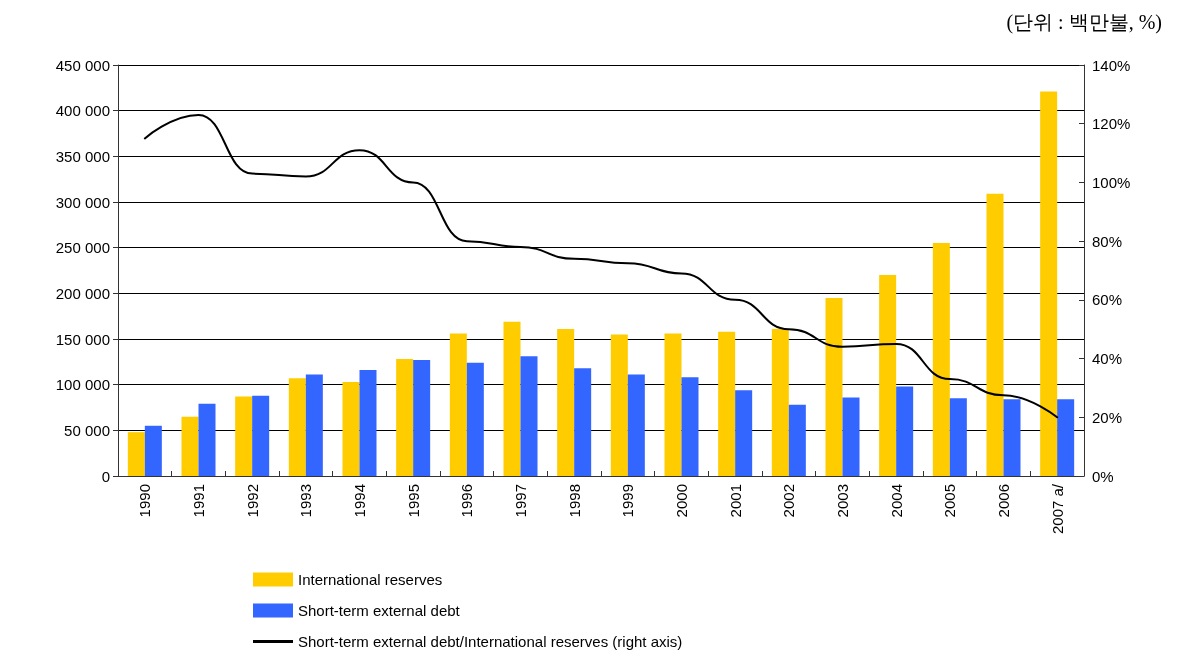 Image resolution: width=1182 pixels, height=664 pixels. I want to click on y2-tick-label: 120%, so click(1111, 124).